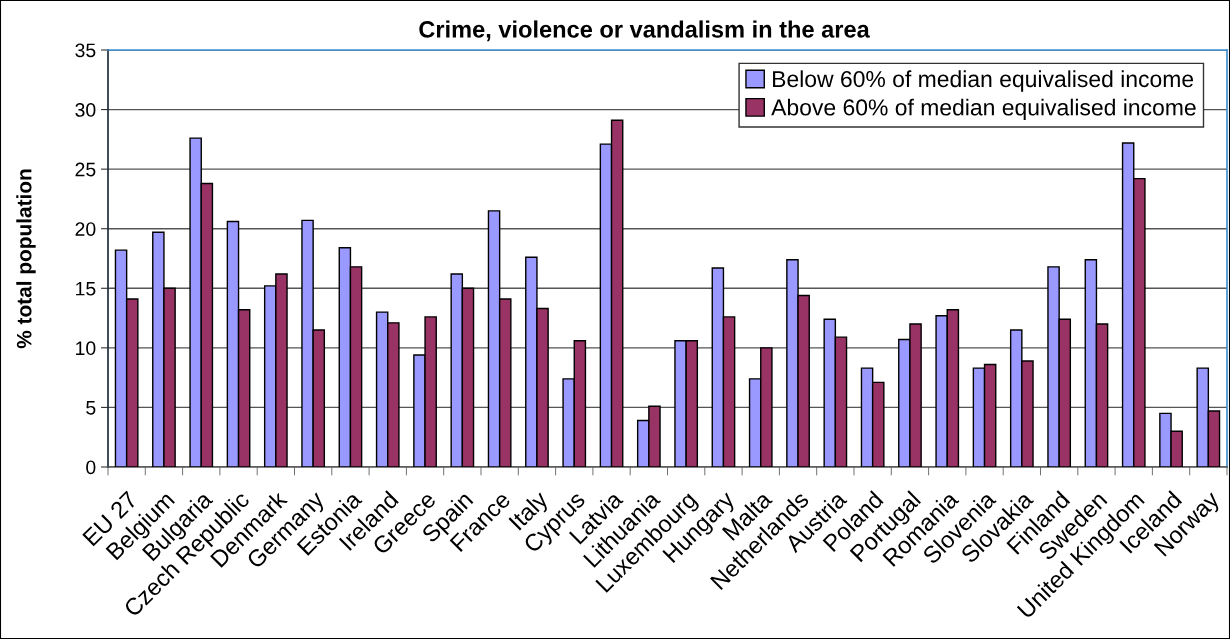 This screenshot has height=639, width=1230. Describe the element at coordinates (644, 31) in the screenshot. I see `chart-title: Crime, violence or vandalism in the area` at that location.